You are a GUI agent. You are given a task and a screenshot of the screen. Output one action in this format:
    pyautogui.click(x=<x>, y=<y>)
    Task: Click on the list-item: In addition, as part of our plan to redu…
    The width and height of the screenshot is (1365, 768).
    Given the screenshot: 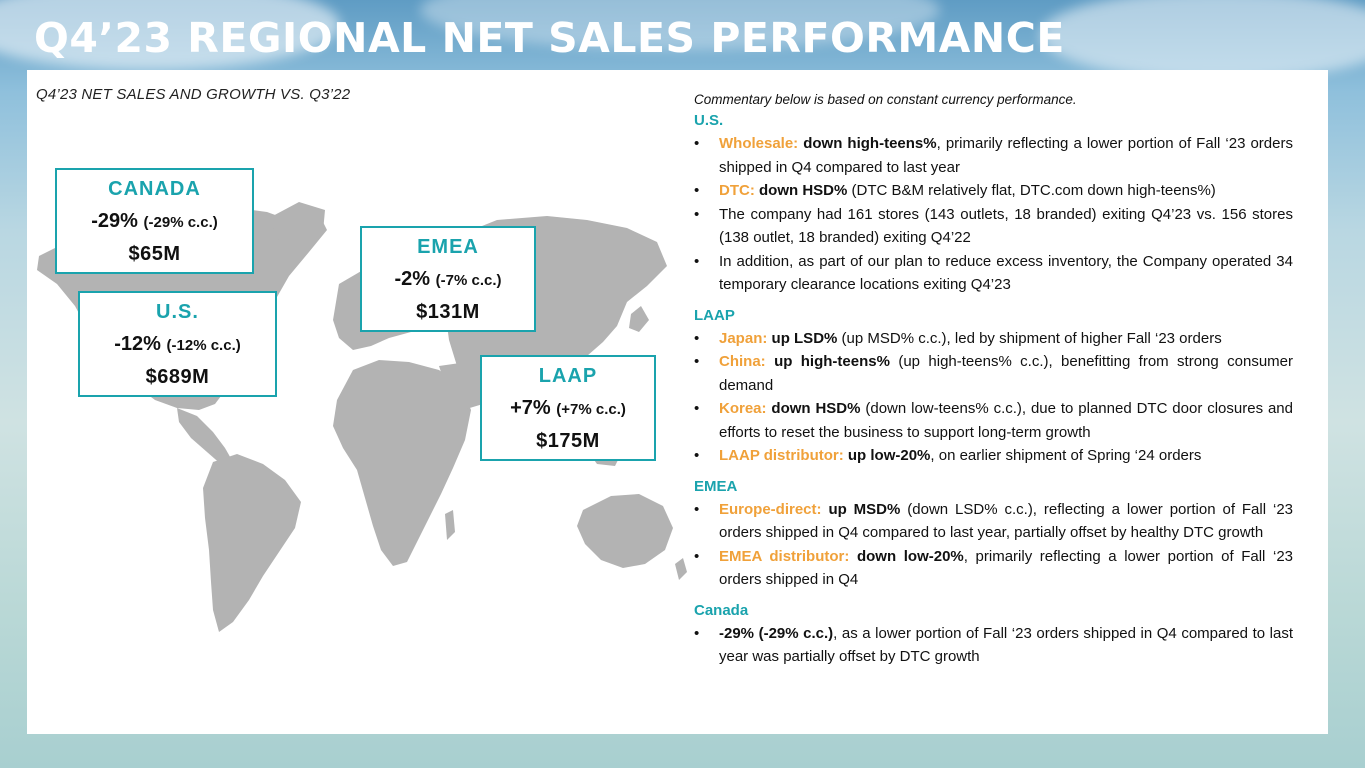 What is the action you would take?
    pyautogui.click(x=993, y=273)
    